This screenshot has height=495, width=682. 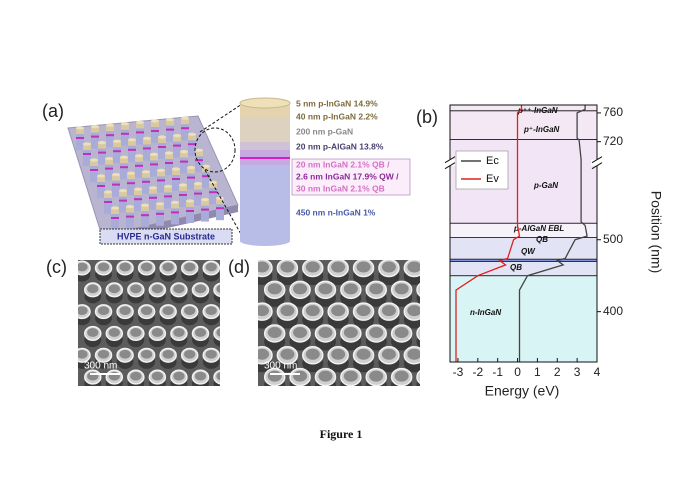 I want to click on panel-label: (b), so click(x=427, y=117).